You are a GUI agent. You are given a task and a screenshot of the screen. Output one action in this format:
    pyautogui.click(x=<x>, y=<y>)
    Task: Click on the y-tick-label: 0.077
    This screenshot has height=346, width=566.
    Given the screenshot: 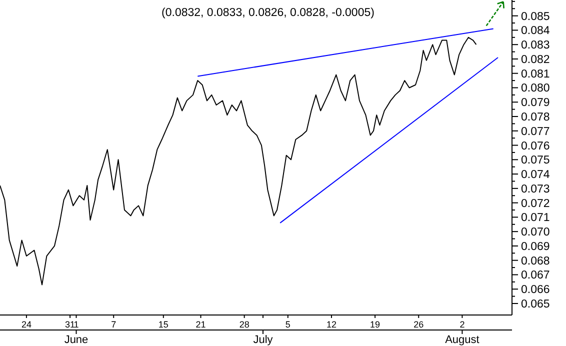 What is the action you would take?
    pyautogui.click(x=535, y=132)
    